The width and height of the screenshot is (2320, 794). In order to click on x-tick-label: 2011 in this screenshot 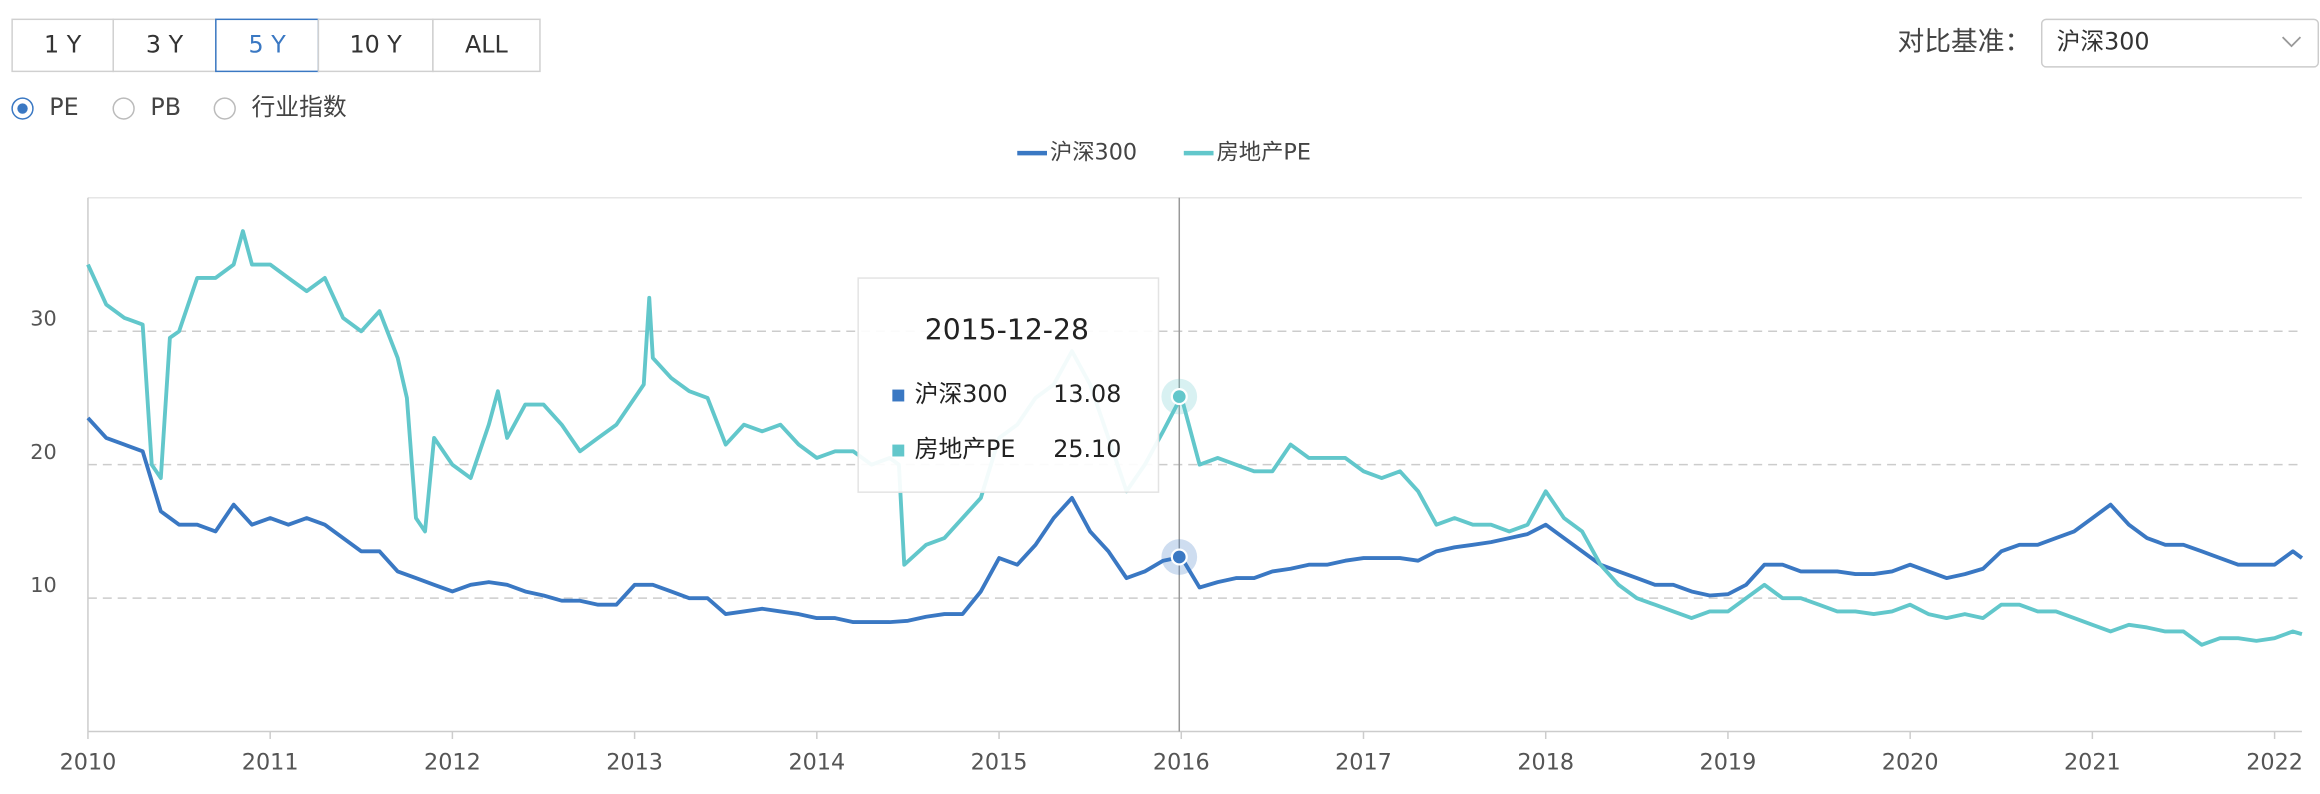, I will do `click(270, 762)`.